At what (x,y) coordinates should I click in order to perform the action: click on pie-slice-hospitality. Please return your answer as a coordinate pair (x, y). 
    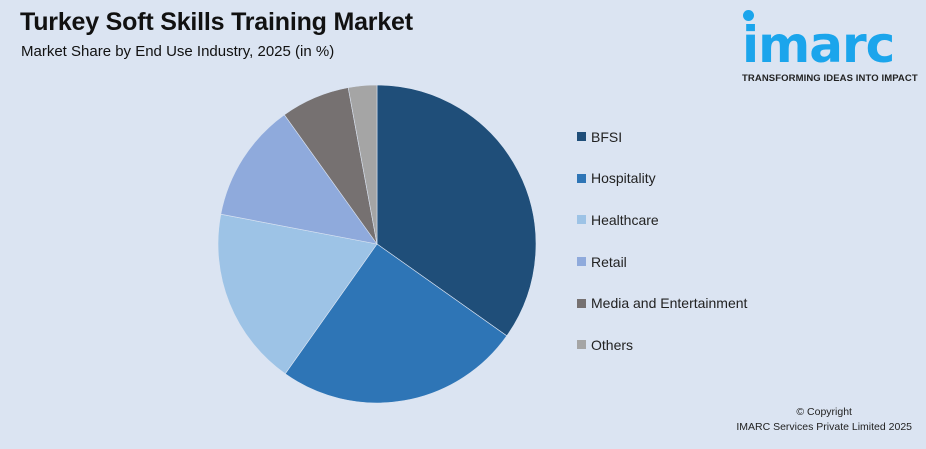
    Looking at the image, I should click on (396, 323).